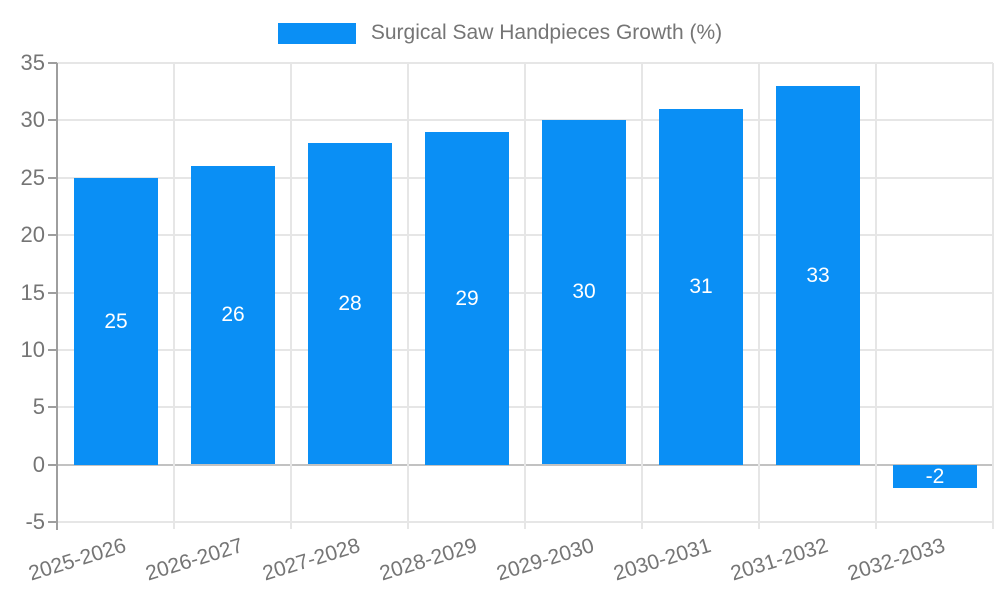  Describe the element at coordinates (32, 62) in the screenshot. I see `y-tick-label: 35` at that location.